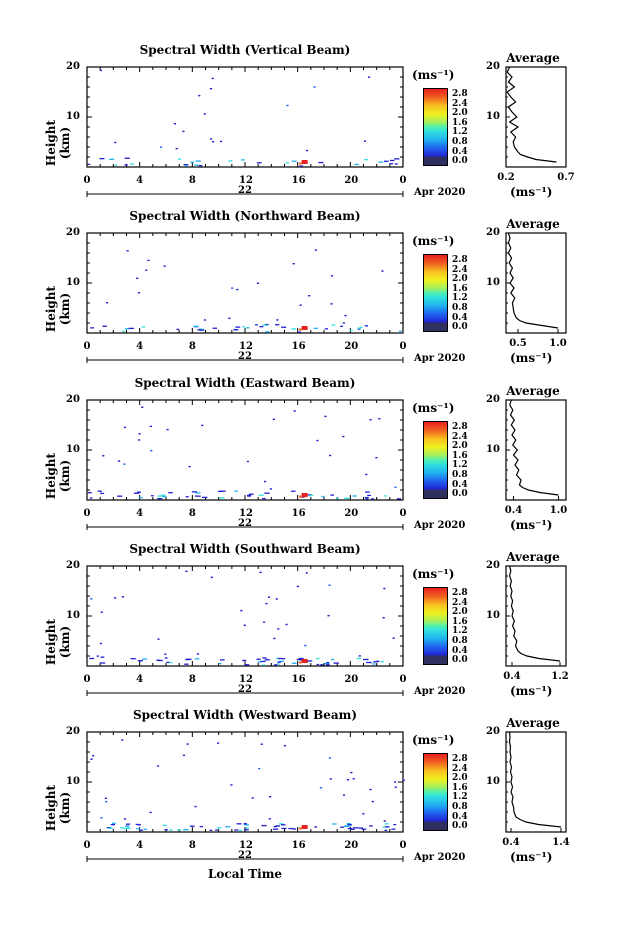 Image resolution: width=623 pixels, height=929 pixels. I want to click on average-frame, so click(536, 782).